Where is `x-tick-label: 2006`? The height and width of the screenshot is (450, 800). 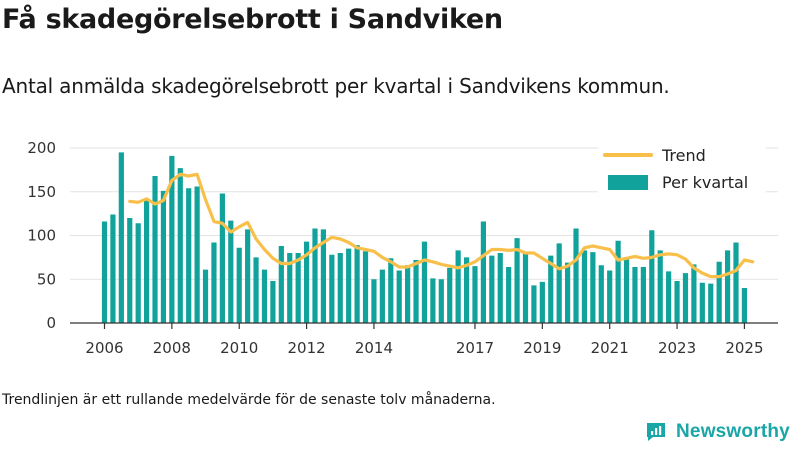
x-tick-label: 2006 is located at coordinates (104, 348).